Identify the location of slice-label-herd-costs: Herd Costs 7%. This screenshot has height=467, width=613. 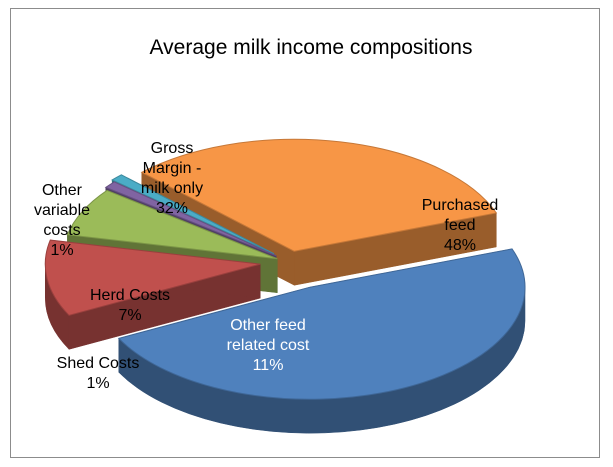
(130, 305).